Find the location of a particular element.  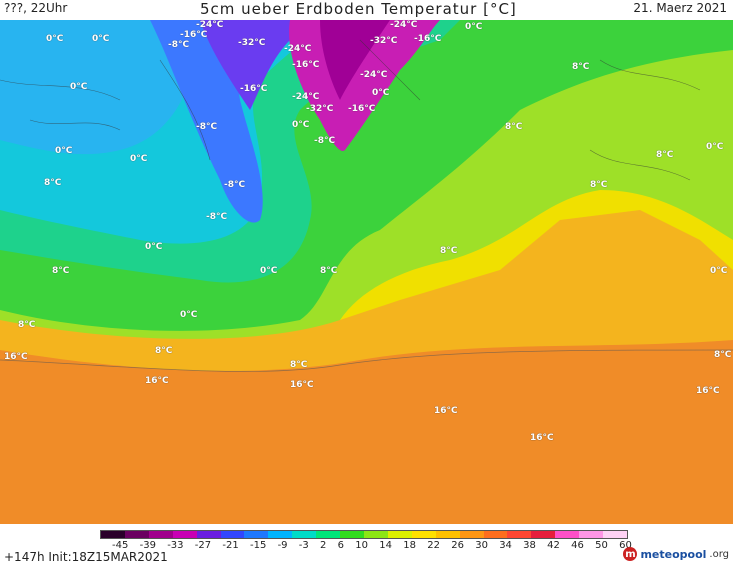

colorbar-tick-label: 46 is located at coordinates (577, 545).